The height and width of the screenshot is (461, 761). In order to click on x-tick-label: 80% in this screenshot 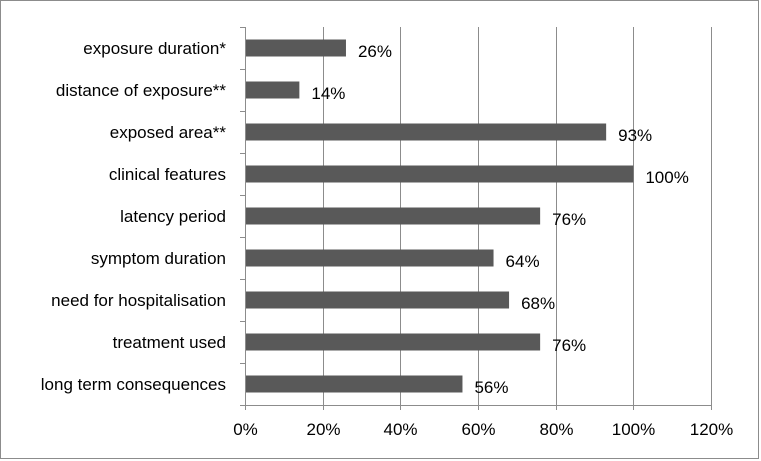, I will do `click(556, 429)`.